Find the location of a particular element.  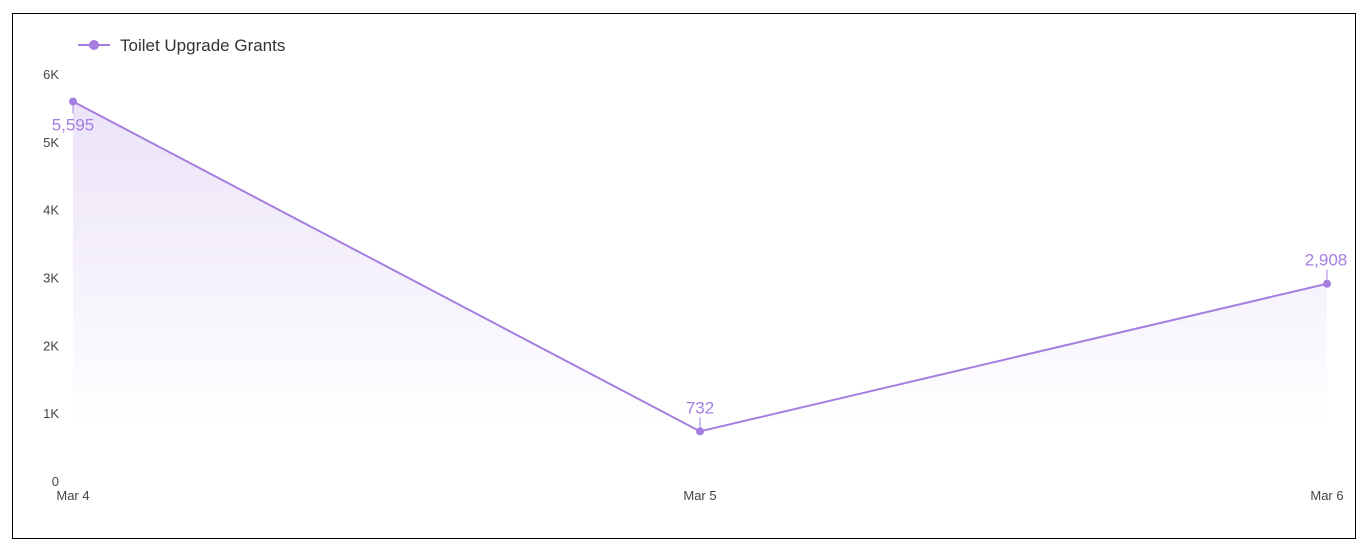

y-tick-label: 4K is located at coordinates (51, 210).